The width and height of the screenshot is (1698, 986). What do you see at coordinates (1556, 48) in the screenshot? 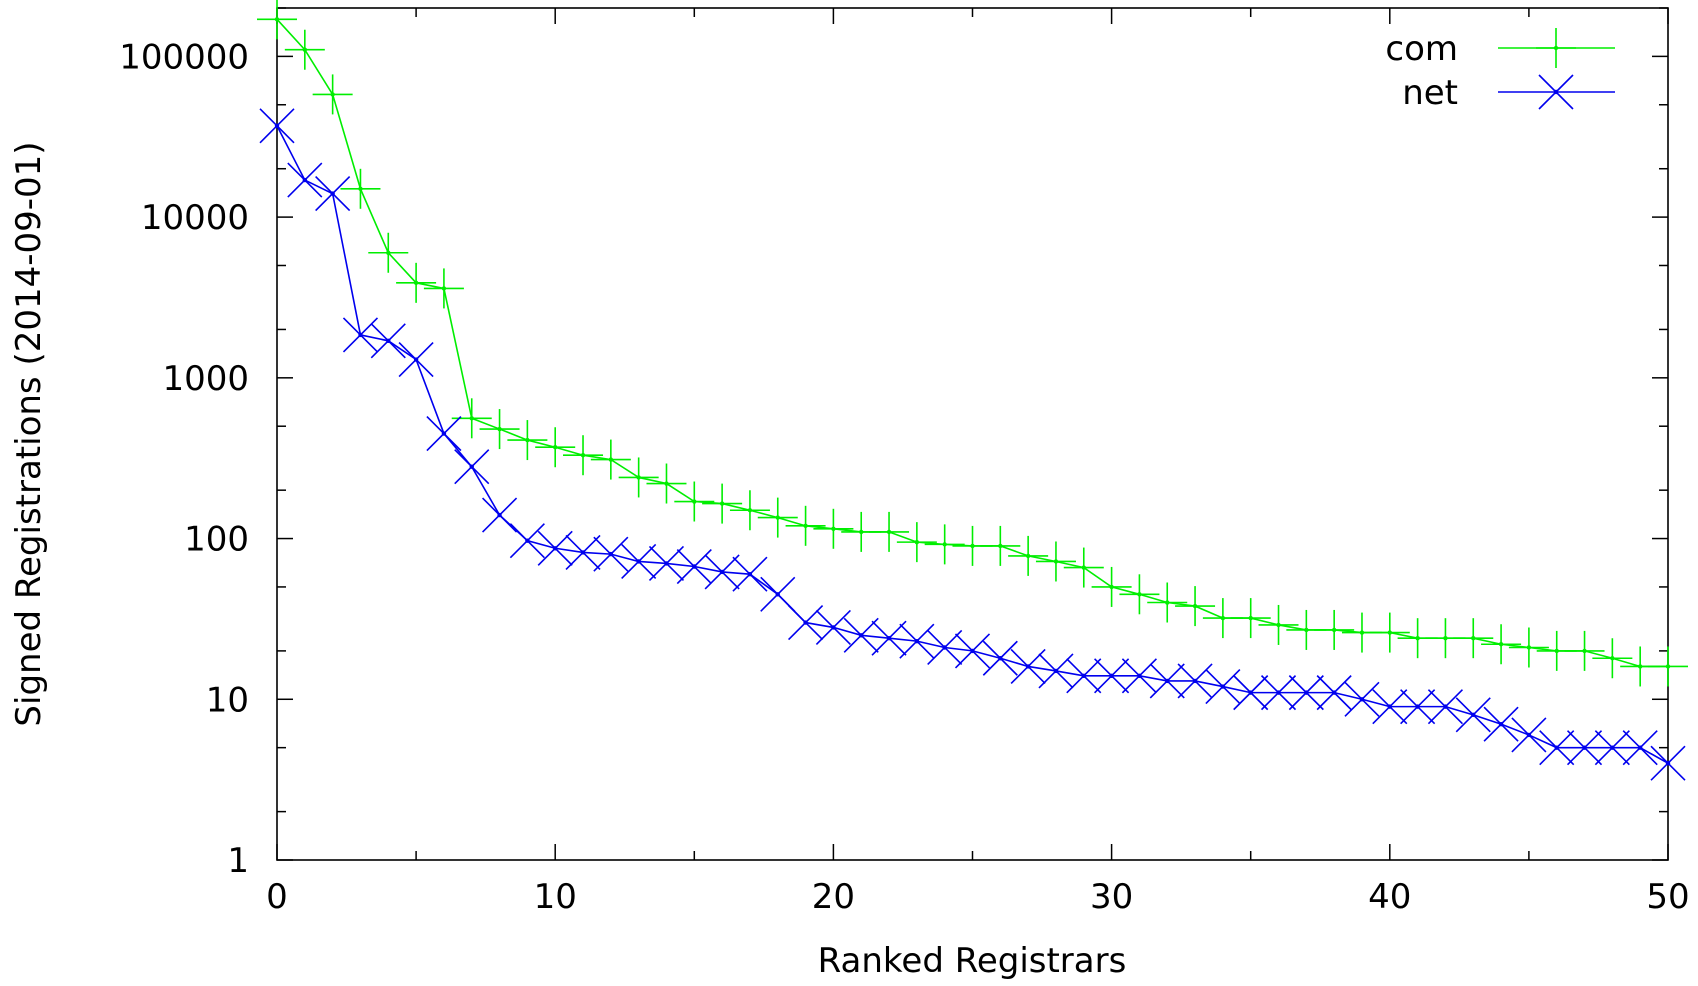
I see `legend-com-dot` at bounding box center [1556, 48].